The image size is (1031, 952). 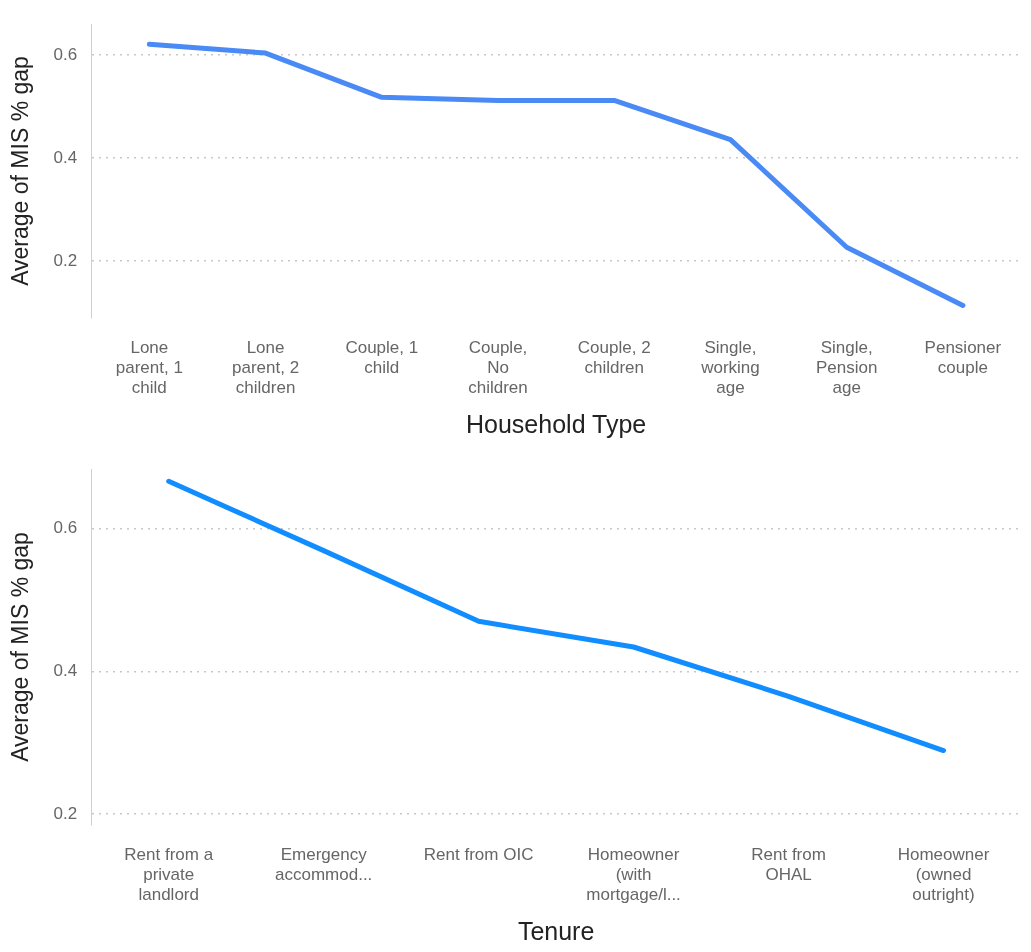 What do you see at coordinates (498, 367) in the screenshot?
I see `x-tick-label: Couple, No children` at bounding box center [498, 367].